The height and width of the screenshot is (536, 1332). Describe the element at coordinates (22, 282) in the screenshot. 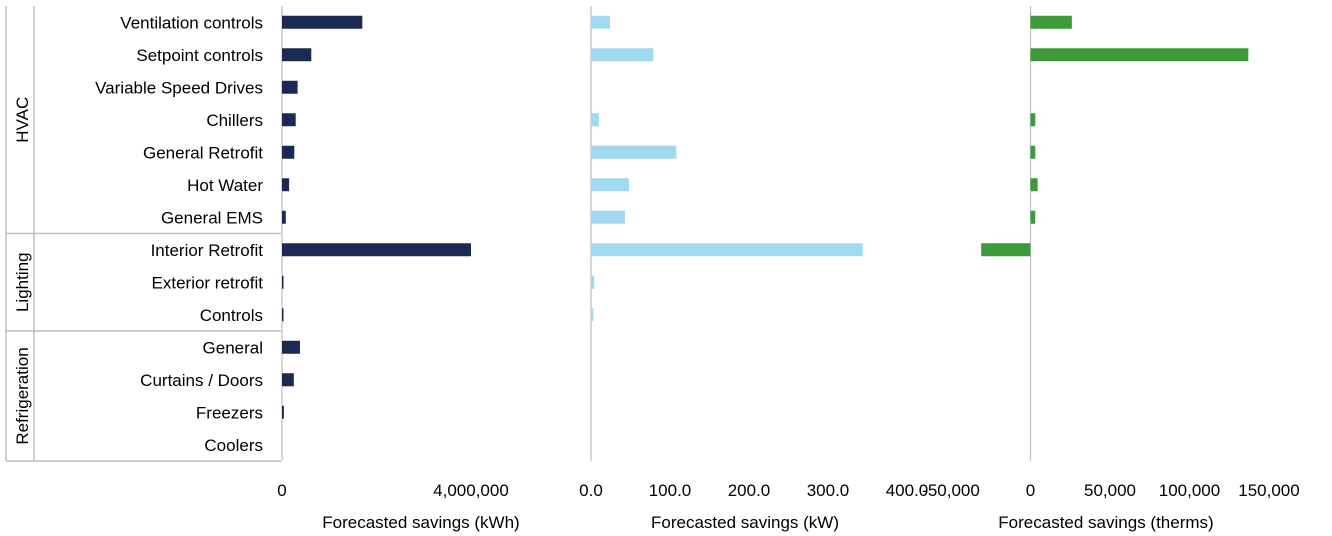

I see `group-label: Lighting` at that location.